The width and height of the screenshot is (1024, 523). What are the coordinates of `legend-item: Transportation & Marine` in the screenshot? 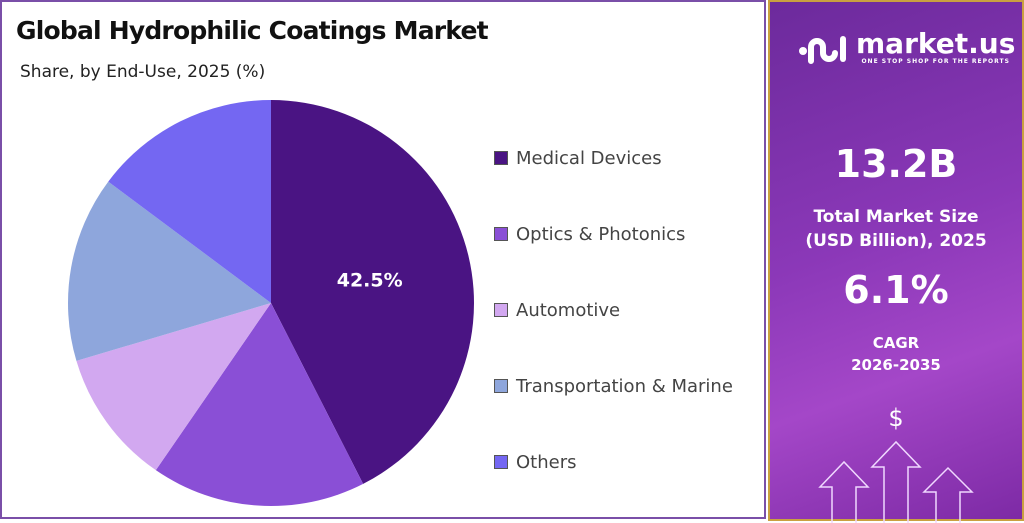 It's located at (613, 386).